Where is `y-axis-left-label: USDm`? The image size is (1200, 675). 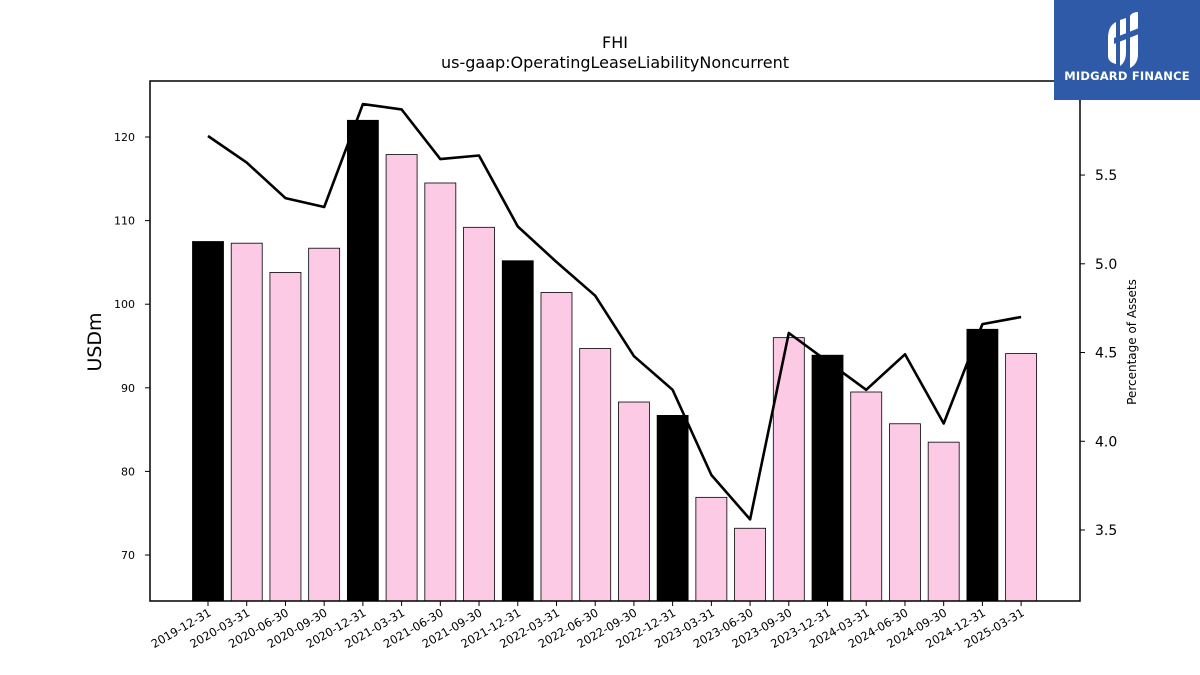
y-axis-left-label: USDm is located at coordinates (95, 341).